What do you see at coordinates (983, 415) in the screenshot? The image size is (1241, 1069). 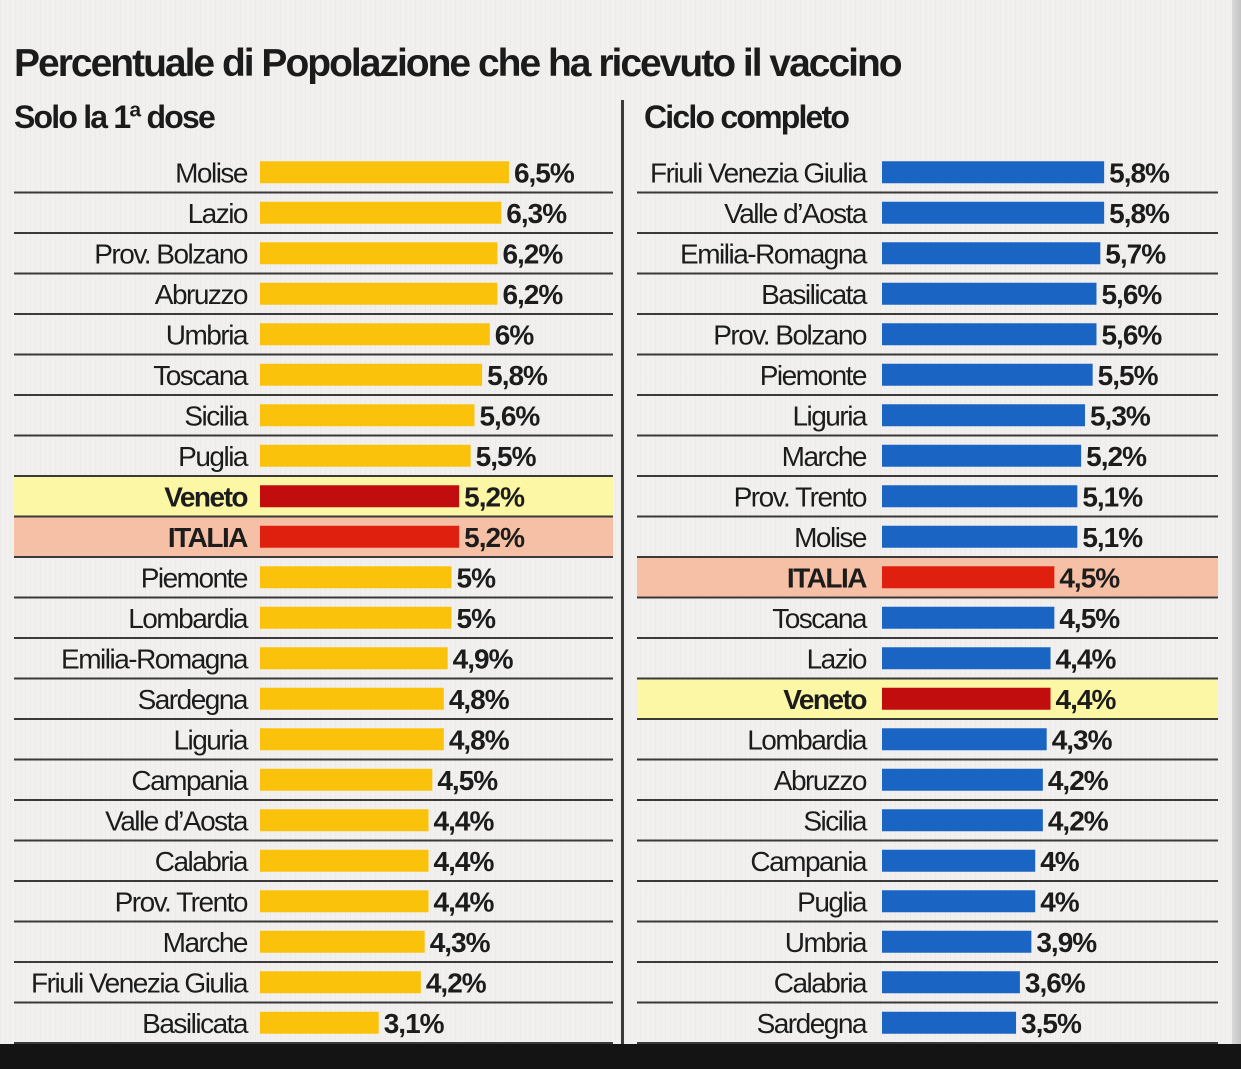 I see `full-cycle-bar-liguria` at bounding box center [983, 415].